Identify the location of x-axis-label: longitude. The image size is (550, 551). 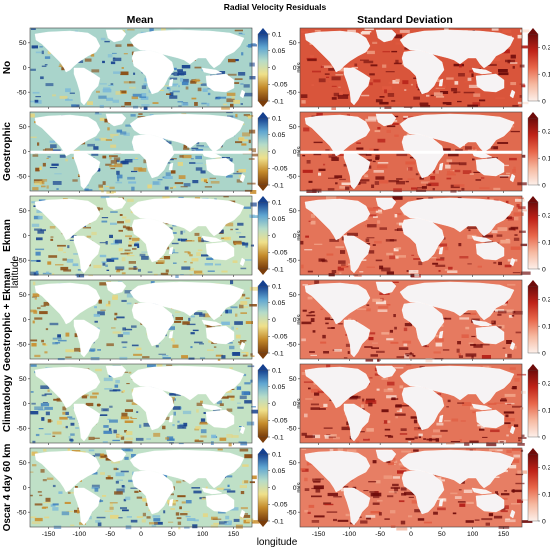
(277, 542).